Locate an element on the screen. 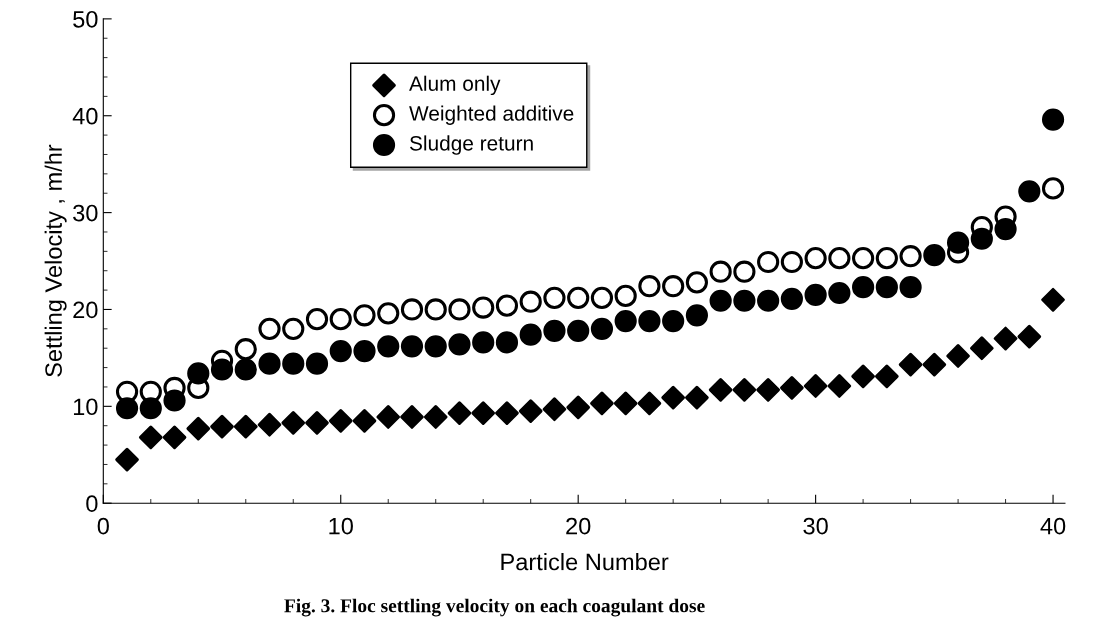 The height and width of the screenshot is (629, 1099). legend-label: Alum only is located at coordinates (455, 85).